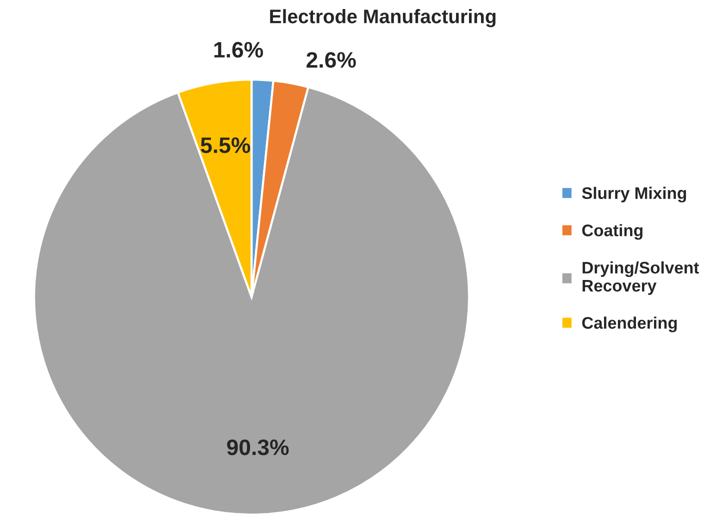 This screenshot has width=725, height=519. What do you see at coordinates (634, 194) in the screenshot?
I see `legend-label: Slurry Mixing` at bounding box center [634, 194].